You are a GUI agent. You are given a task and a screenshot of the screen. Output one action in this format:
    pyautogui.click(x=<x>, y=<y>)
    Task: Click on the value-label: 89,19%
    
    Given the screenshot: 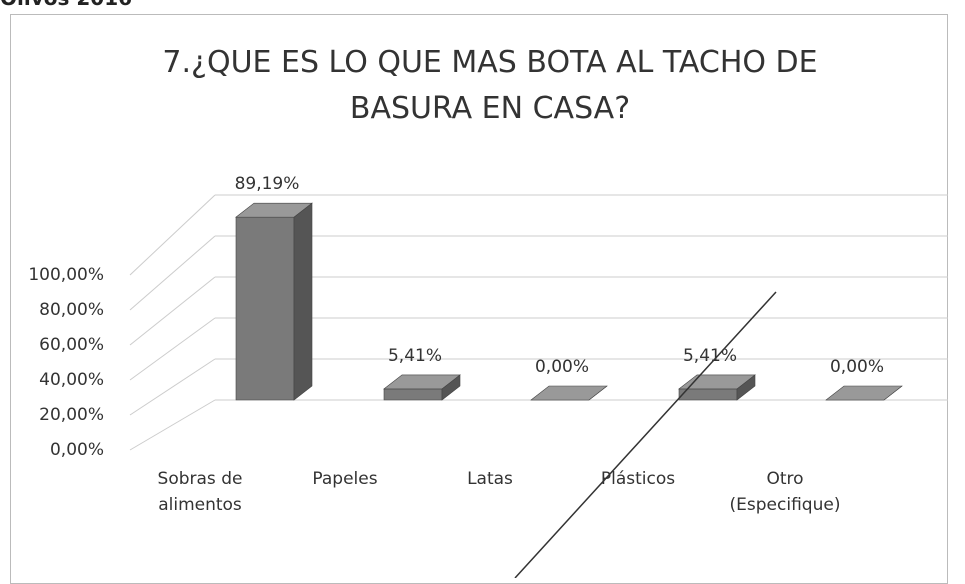 What is the action you would take?
    pyautogui.click(x=267, y=184)
    